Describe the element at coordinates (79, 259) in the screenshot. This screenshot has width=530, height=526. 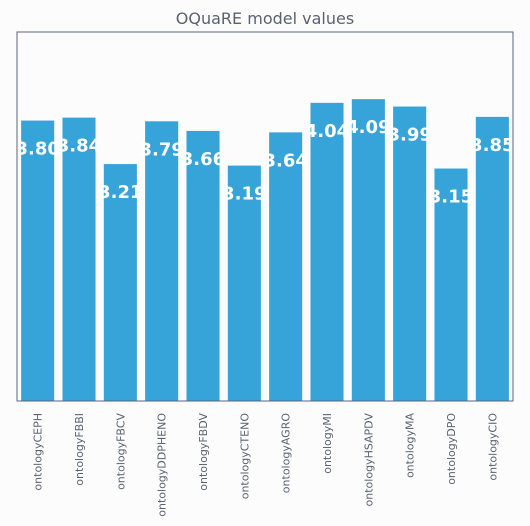
I see `bar-ontologyFBBI` at that location.